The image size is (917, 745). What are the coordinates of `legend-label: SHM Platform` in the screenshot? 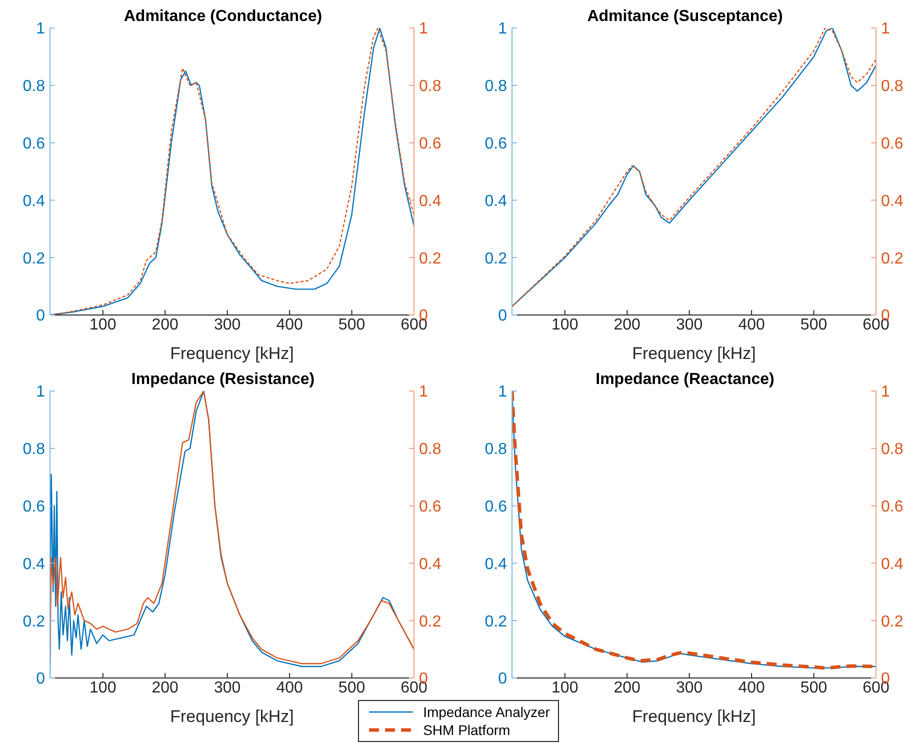 It's located at (466, 730).